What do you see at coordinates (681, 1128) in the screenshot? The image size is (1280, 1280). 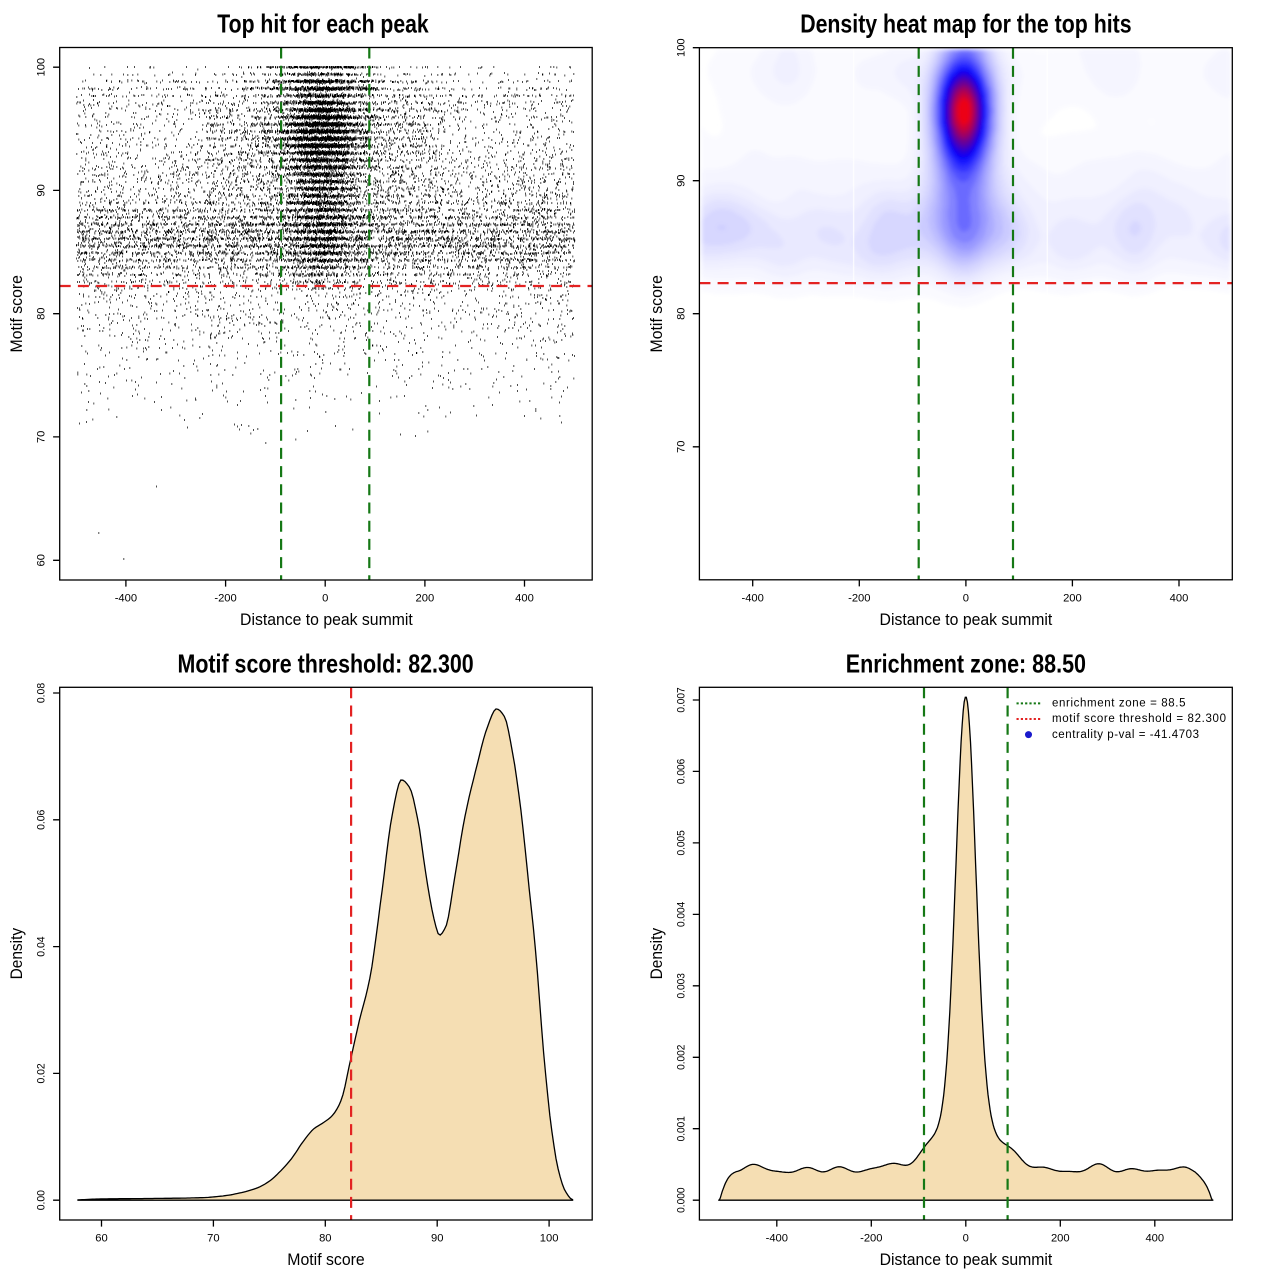 I see `svg-text: 0.001` at bounding box center [681, 1128].